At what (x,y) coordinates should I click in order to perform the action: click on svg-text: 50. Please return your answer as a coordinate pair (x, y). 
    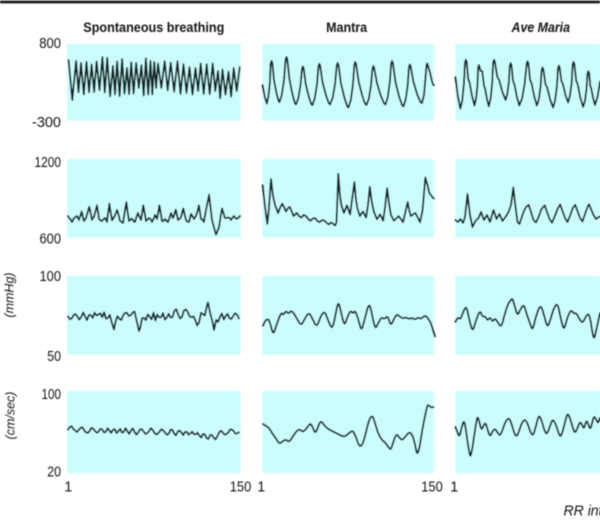
    Looking at the image, I should click on (54, 357).